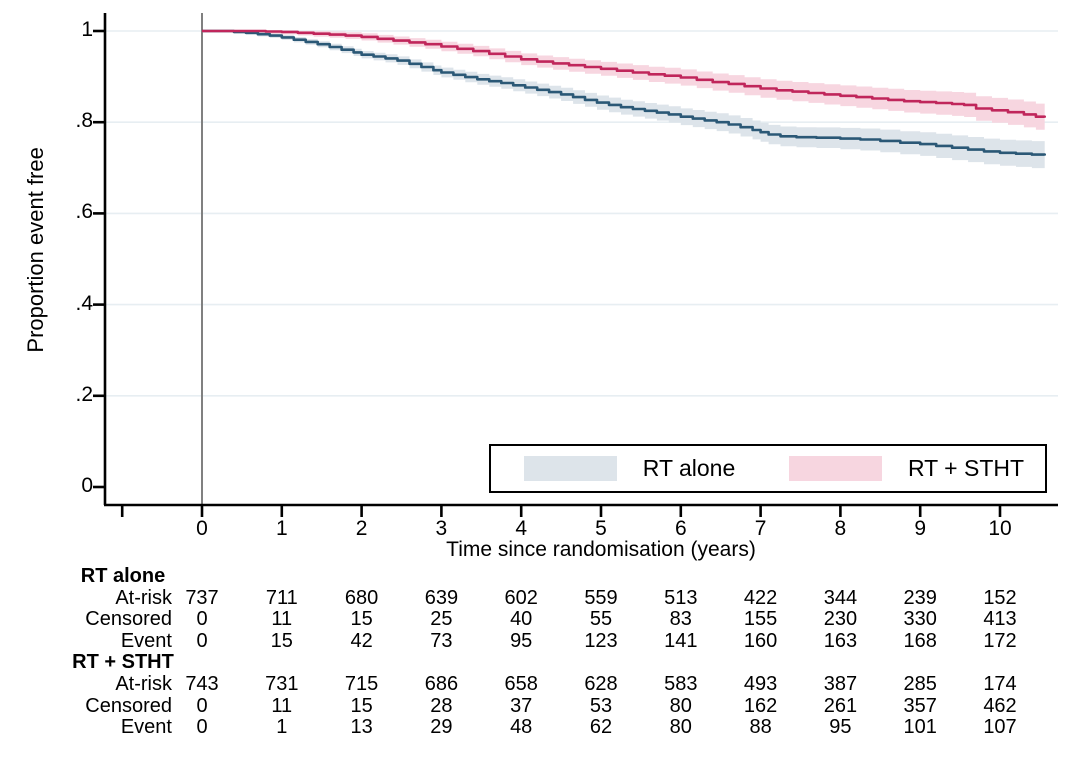 The width and height of the screenshot is (1080, 764). What do you see at coordinates (601, 549) in the screenshot?
I see `x-axis-title: Time since randomisation (years)` at bounding box center [601, 549].